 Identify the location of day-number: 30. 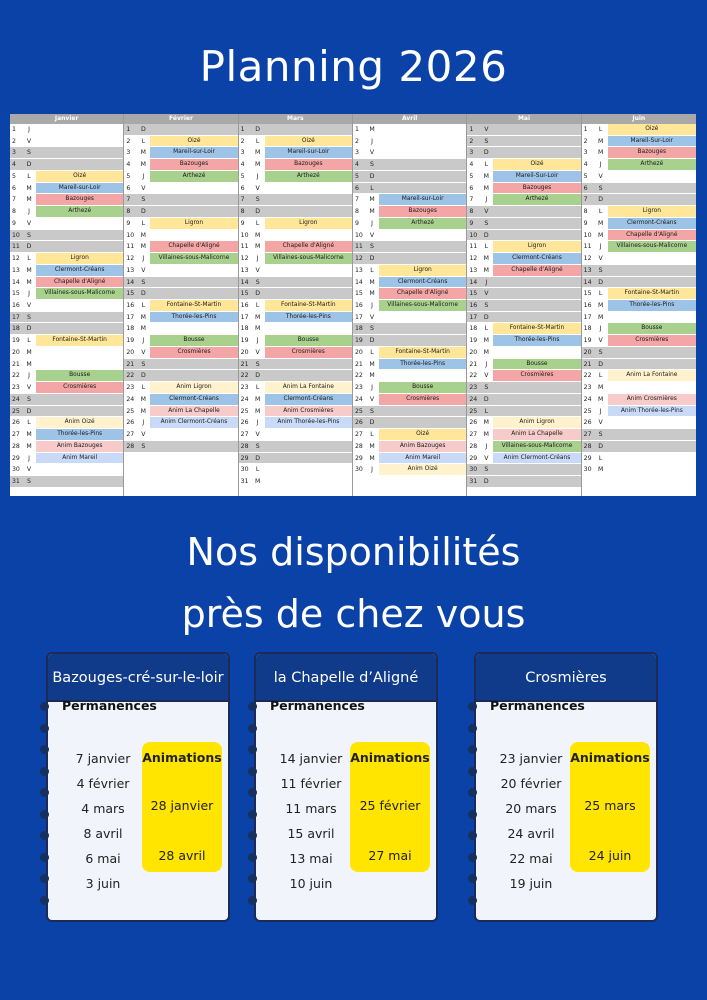
(358, 470).